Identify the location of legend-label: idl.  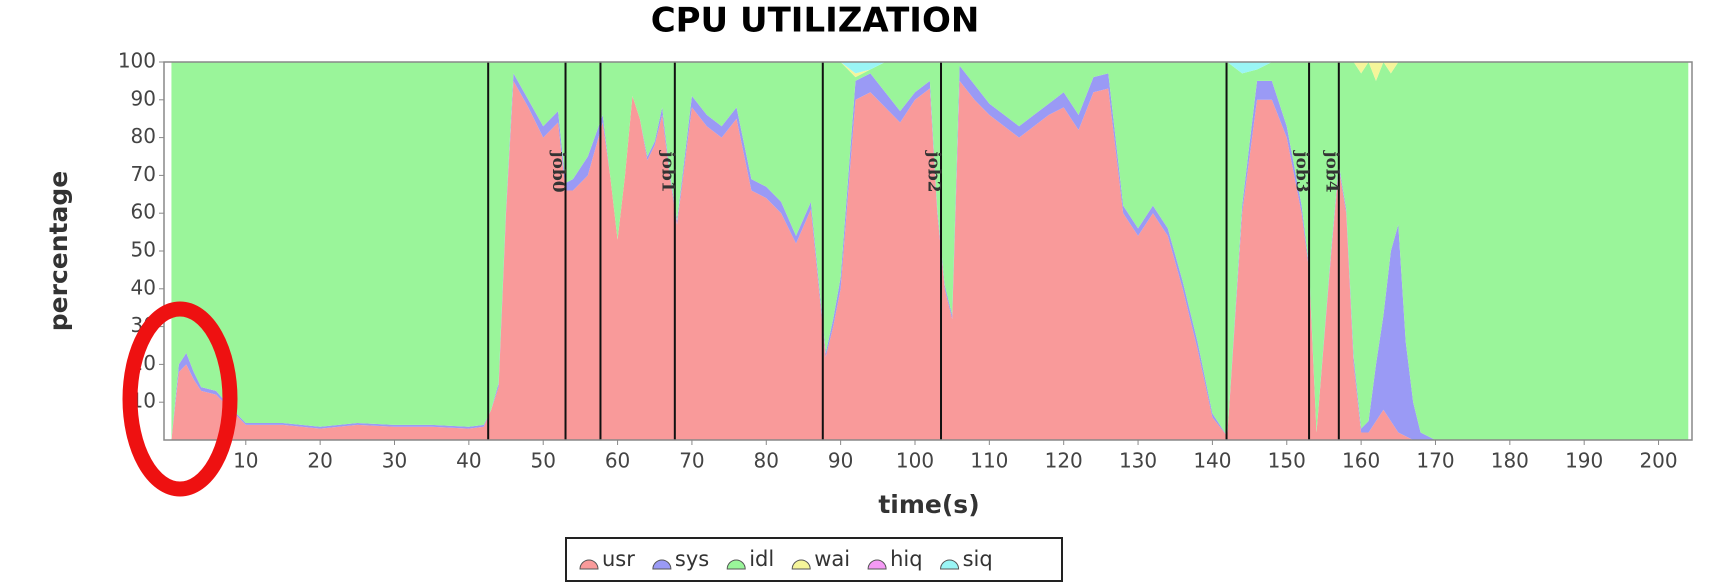
(761, 559).